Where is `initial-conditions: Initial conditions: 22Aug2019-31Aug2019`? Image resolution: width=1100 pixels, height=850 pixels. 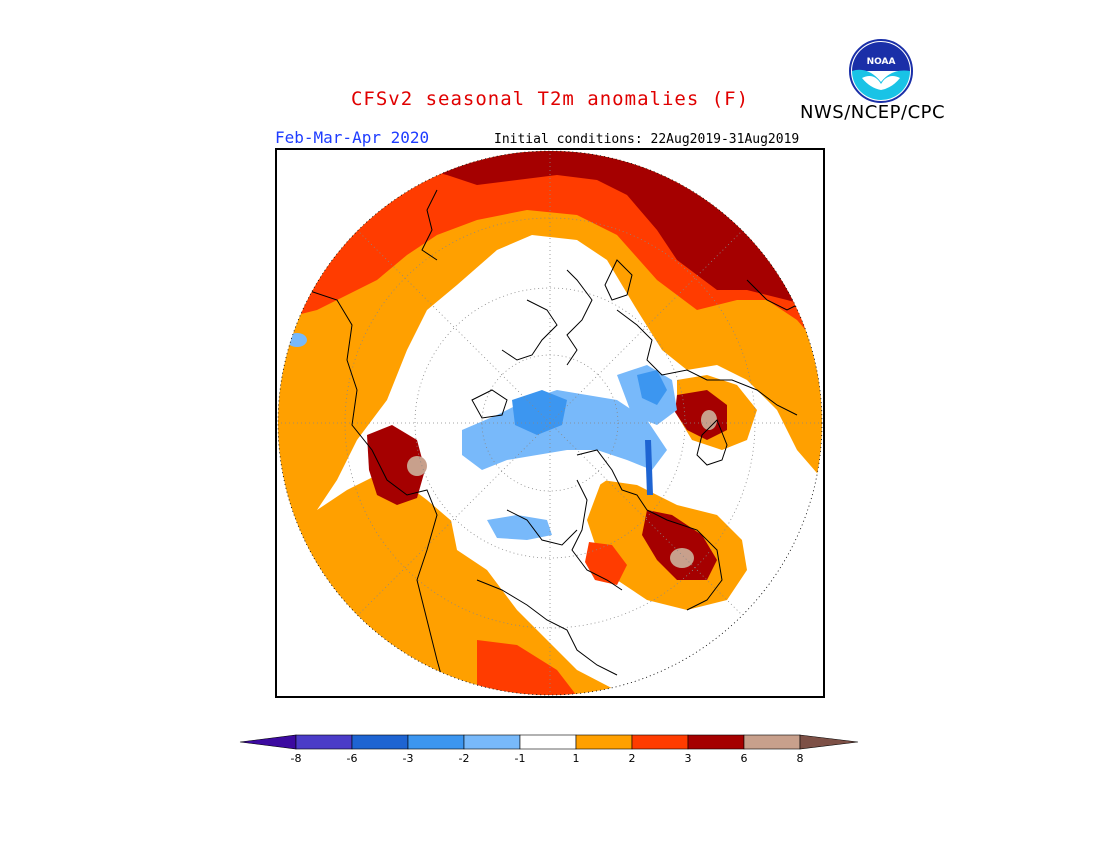
initial-conditions: Initial conditions: 22Aug2019-31Aug2019 is located at coordinates (647, 139).